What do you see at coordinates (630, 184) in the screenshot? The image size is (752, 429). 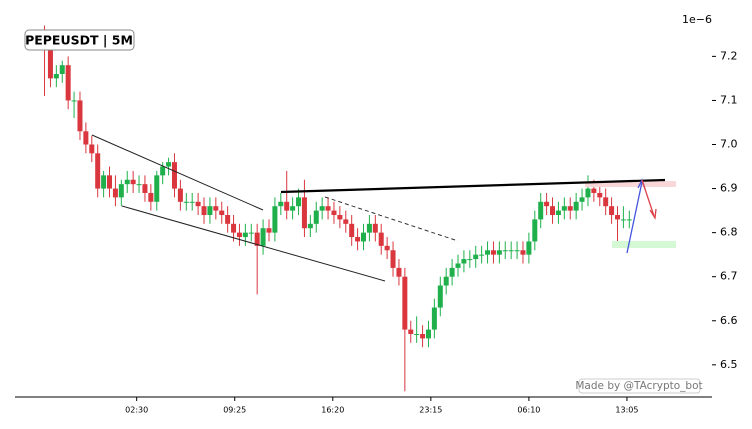 I see `resistance-zone` at bounding box center [630, 184].